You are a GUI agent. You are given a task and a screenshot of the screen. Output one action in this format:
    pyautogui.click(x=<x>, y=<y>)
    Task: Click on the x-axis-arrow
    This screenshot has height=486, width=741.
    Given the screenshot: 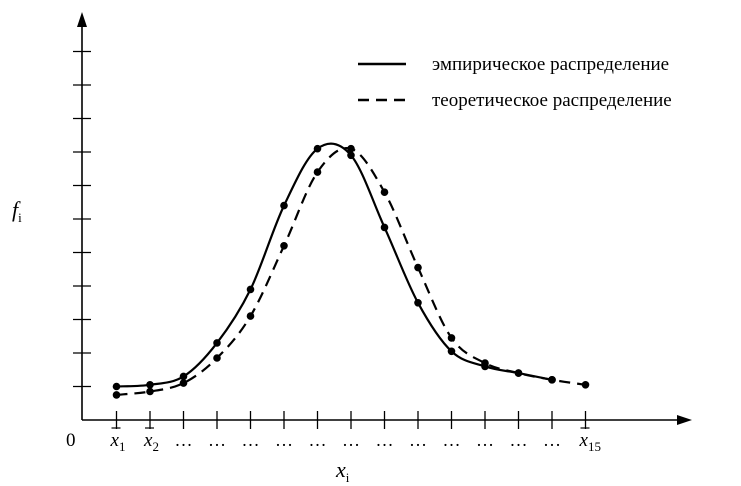 What is the action you would take?
    pyautogui.click(x=684, y=420)
    